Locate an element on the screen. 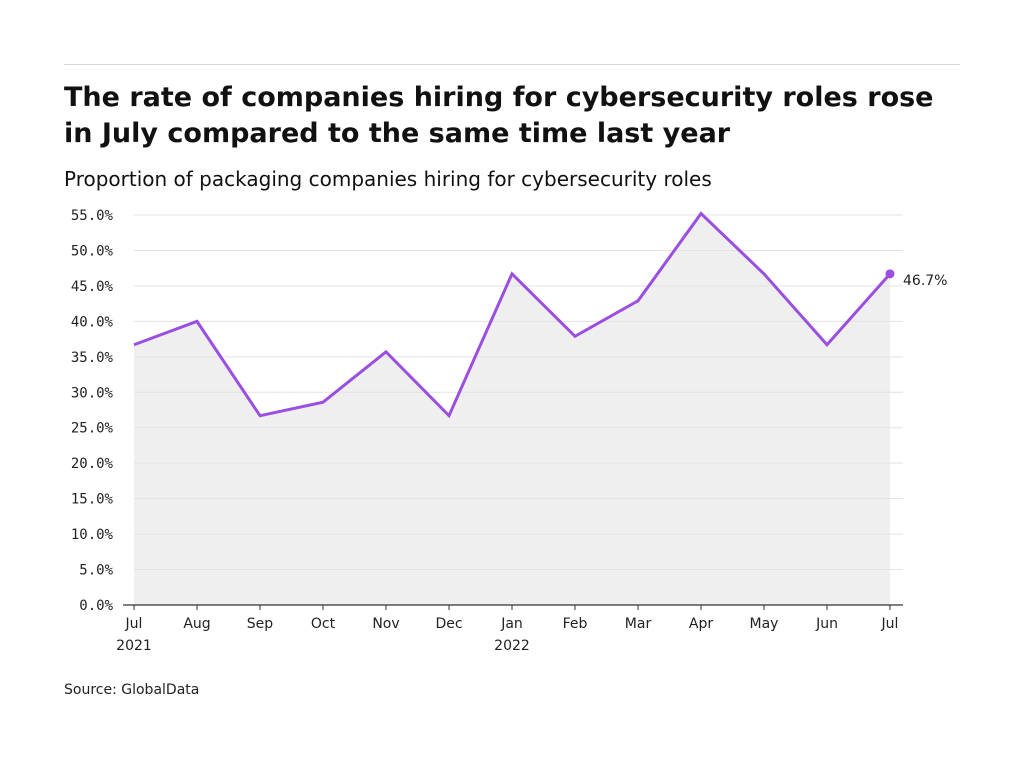 Image resolution: width=1024 pixels, height=768 pixels. x-tick-label: Dec is located at coordinates (448, 624).